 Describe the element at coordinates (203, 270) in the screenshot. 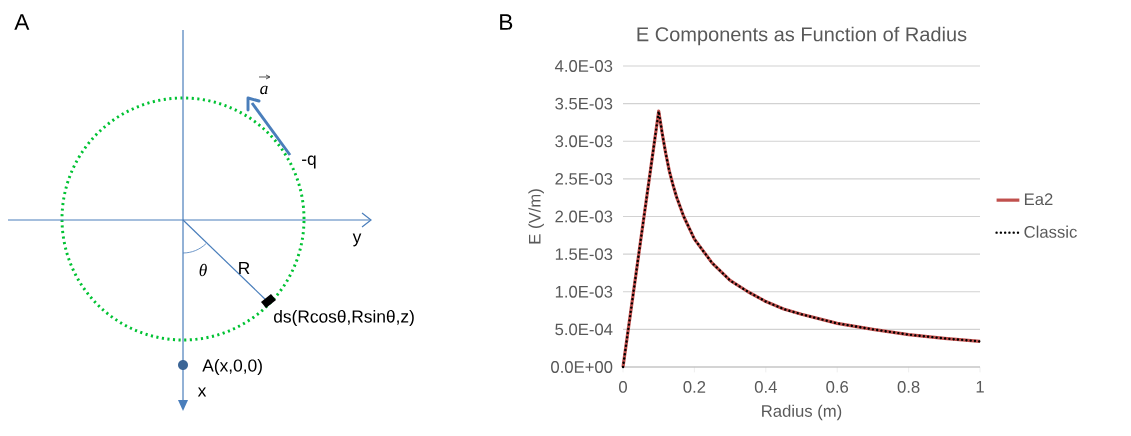

I see `text: θ` at that location.